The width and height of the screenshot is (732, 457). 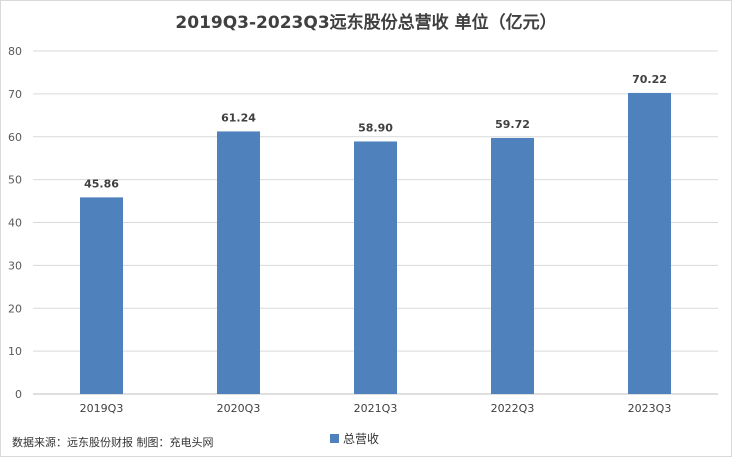 What do you see at coordinates (15, 180) in the screenshot?
I see `y-tick-label: 50` at bounding box center [15, 180].